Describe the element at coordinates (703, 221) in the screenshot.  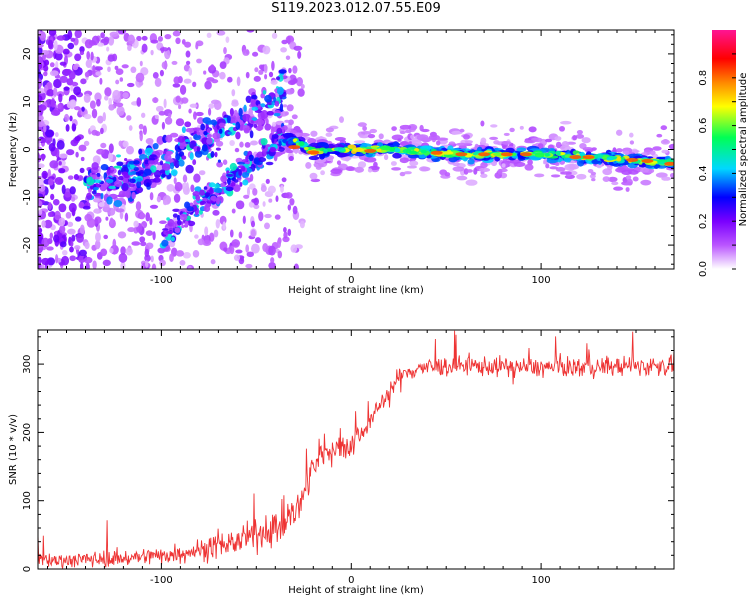
I see `colorbar-tick-label: 0.2` at that location.